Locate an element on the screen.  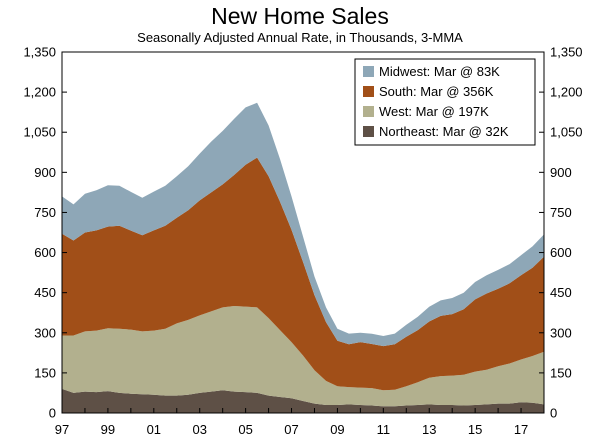
x-tick-label: 15 is located at coordinates (475, 429).